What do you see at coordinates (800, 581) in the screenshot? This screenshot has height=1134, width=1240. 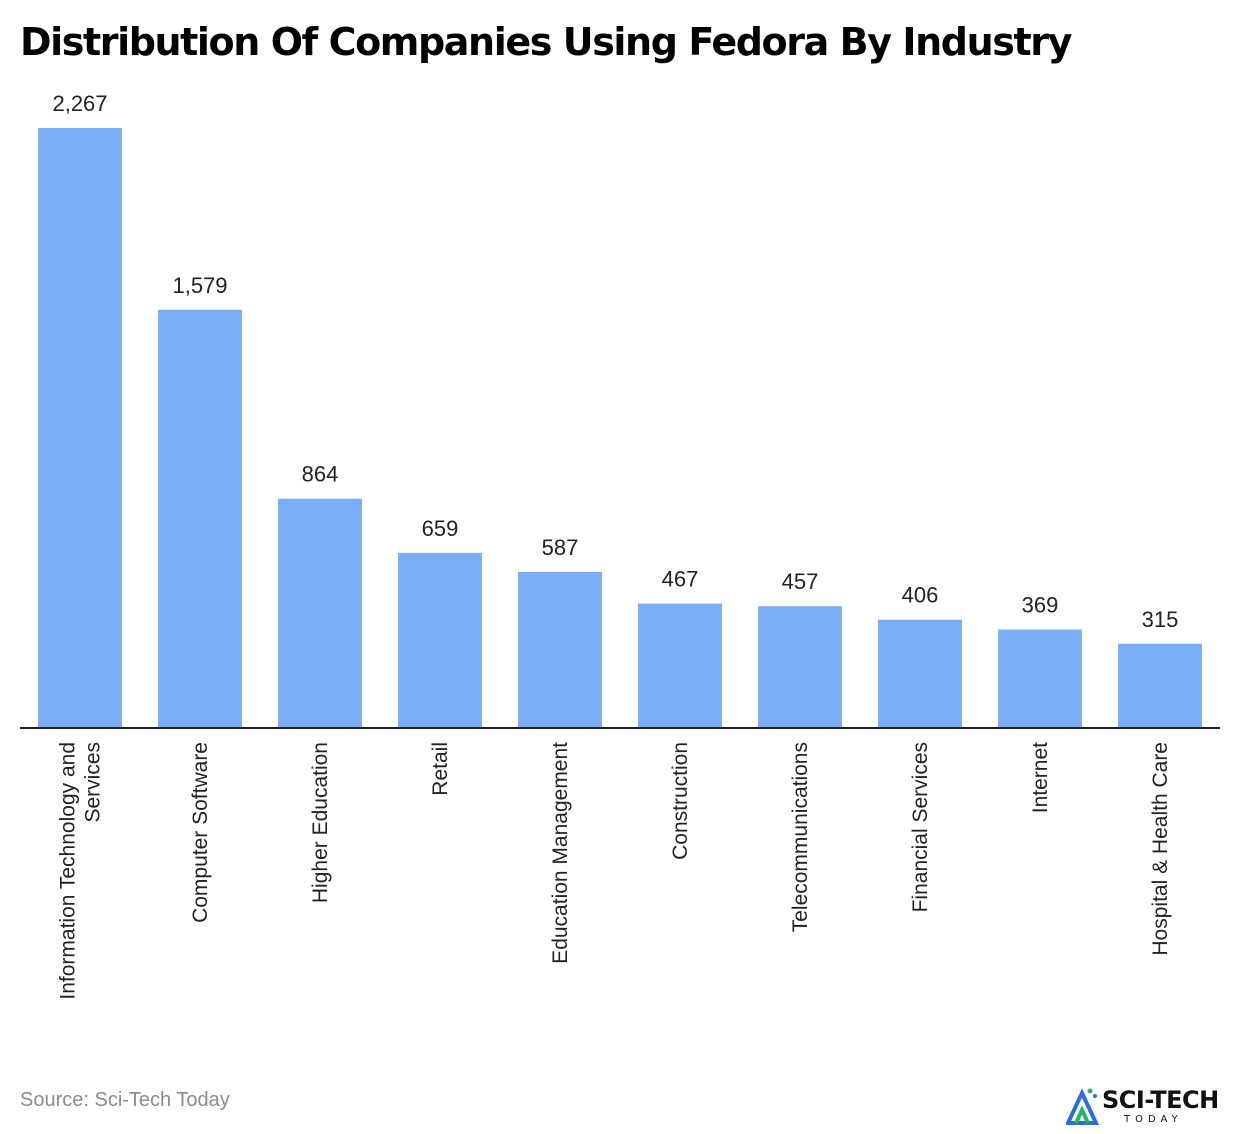 I see `data-label: 457` at bounding box center [800, 581].